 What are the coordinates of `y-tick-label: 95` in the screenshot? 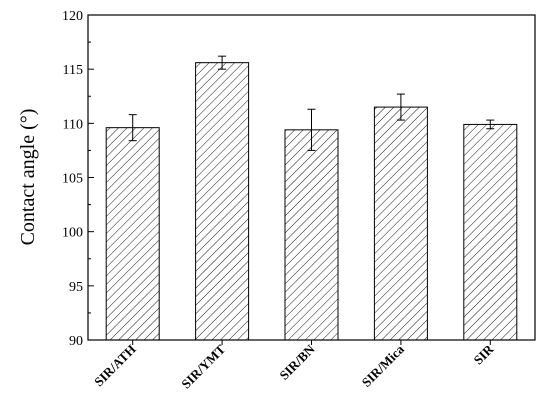 It's located at (76, 287).